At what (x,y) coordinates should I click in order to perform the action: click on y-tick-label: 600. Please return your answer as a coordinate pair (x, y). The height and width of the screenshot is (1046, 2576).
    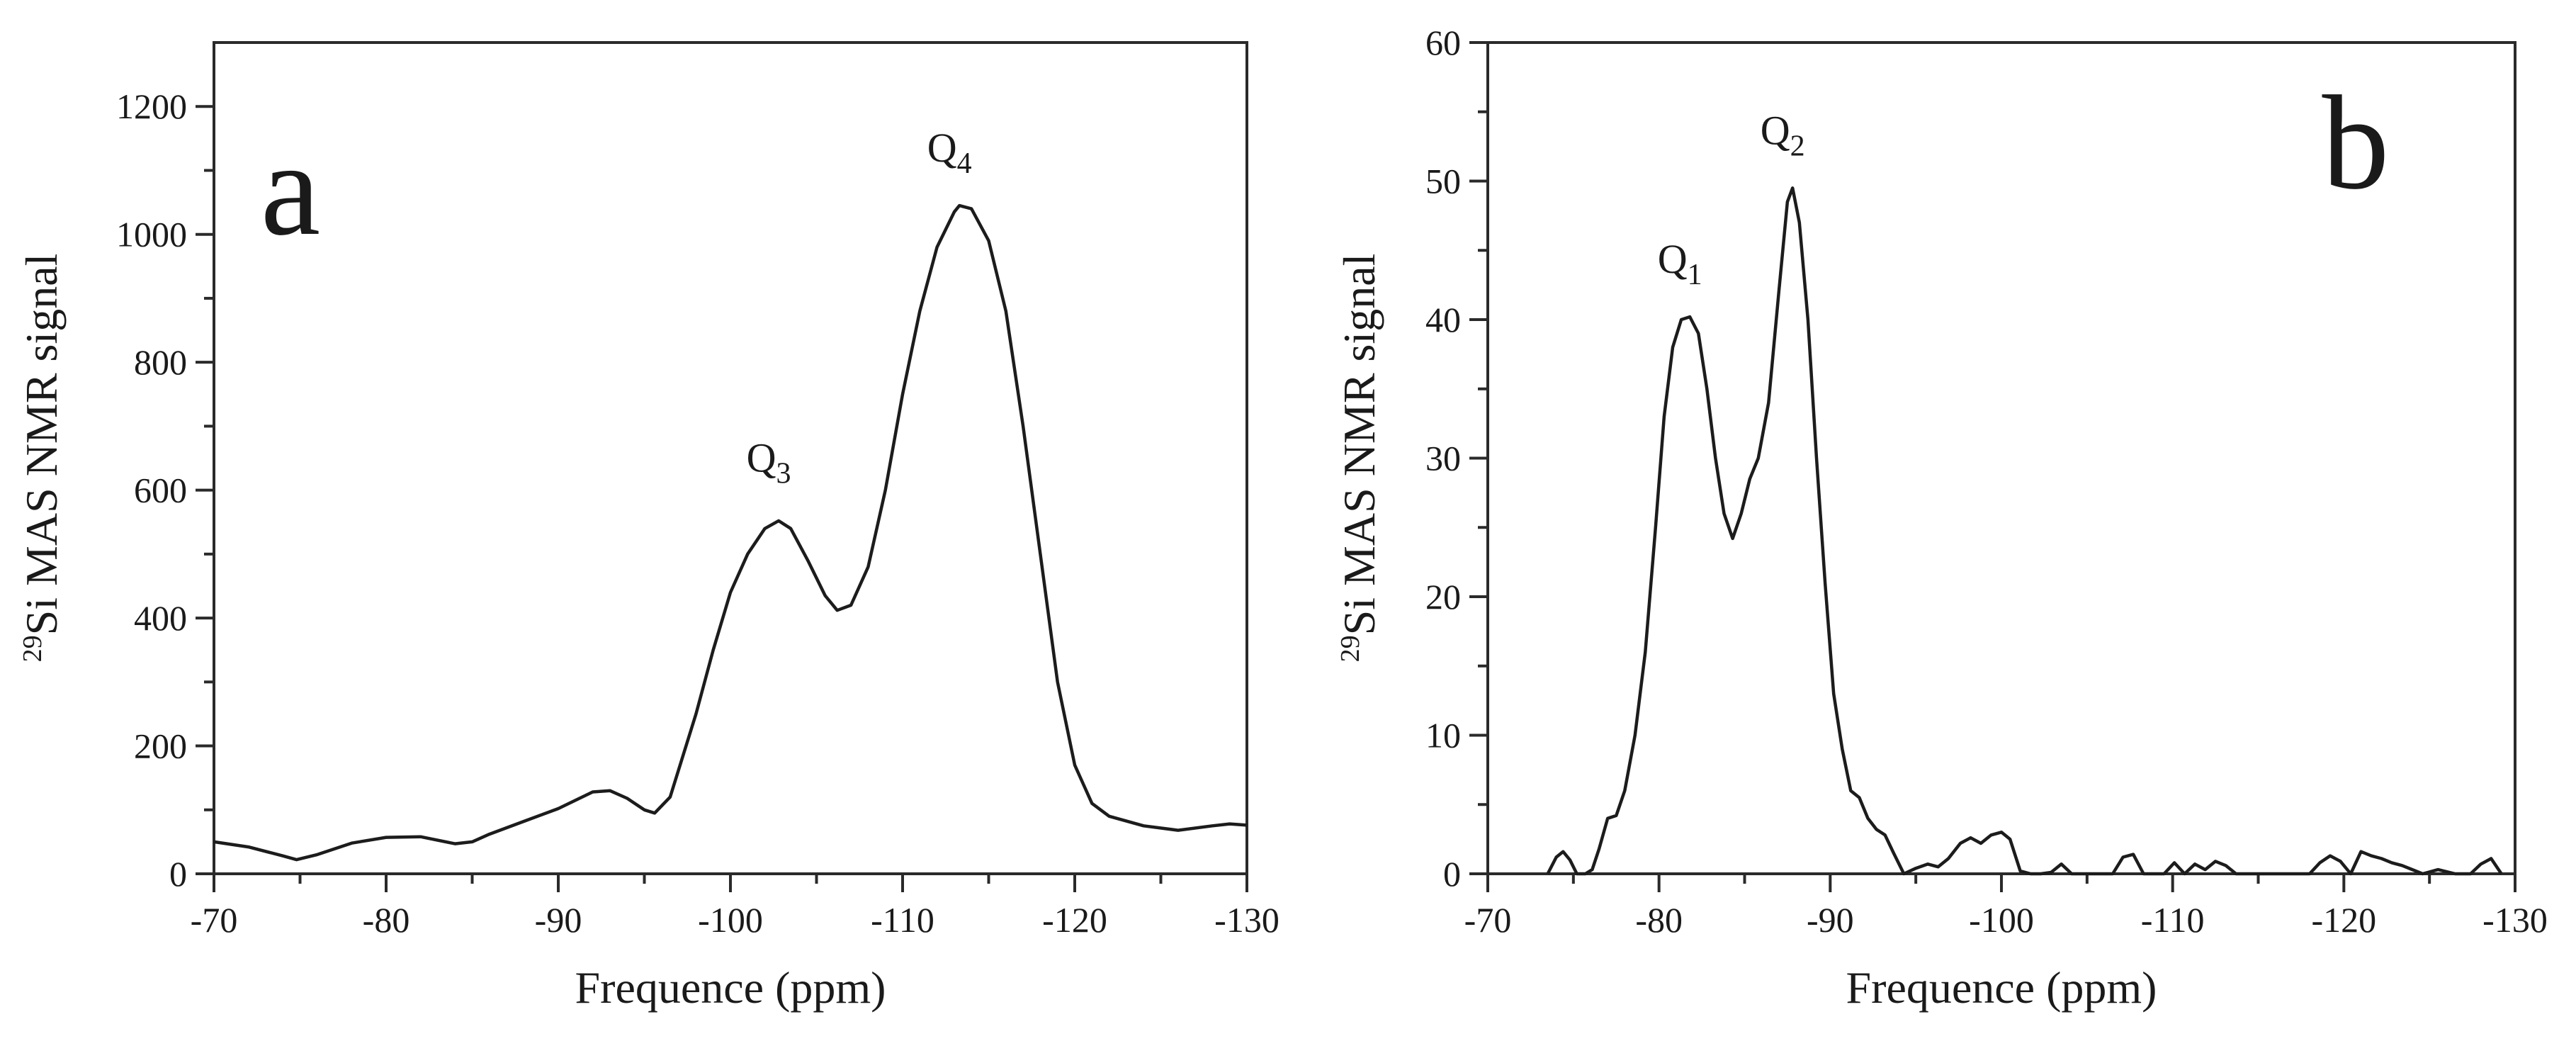
    Looking at the image, I should click on (160, 490).